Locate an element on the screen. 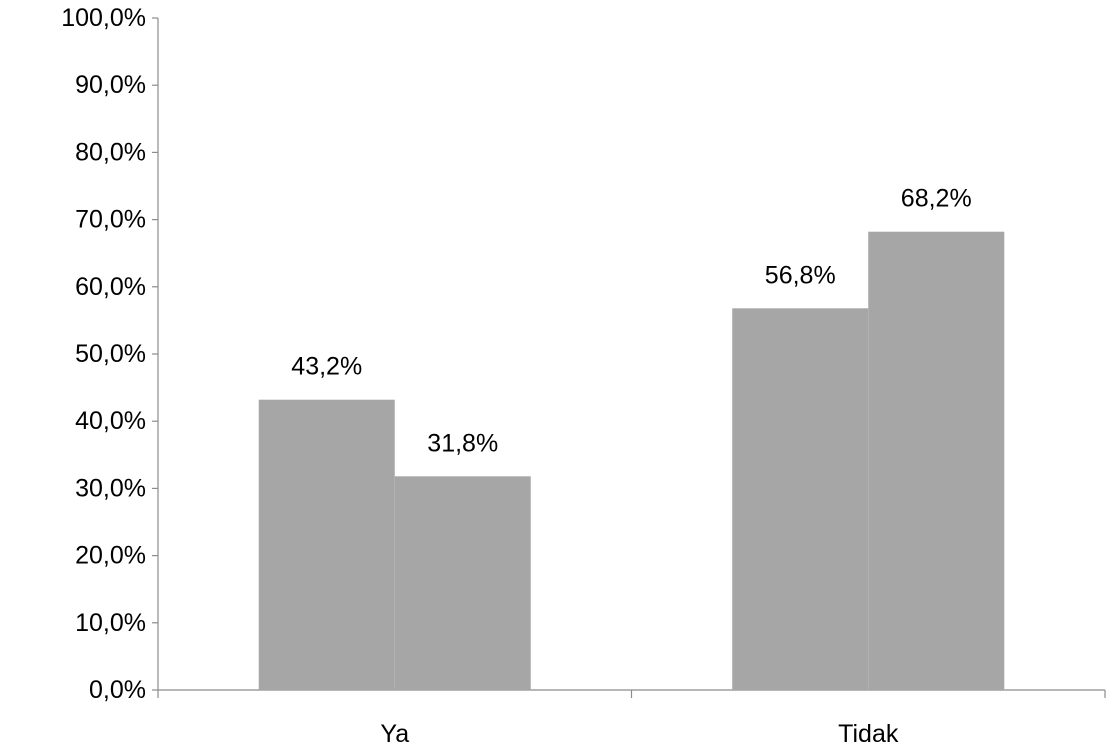 The width and height of the screenshot is (1113, 753). y-tick-label: 0,0% is located at coordinates (117, 690).